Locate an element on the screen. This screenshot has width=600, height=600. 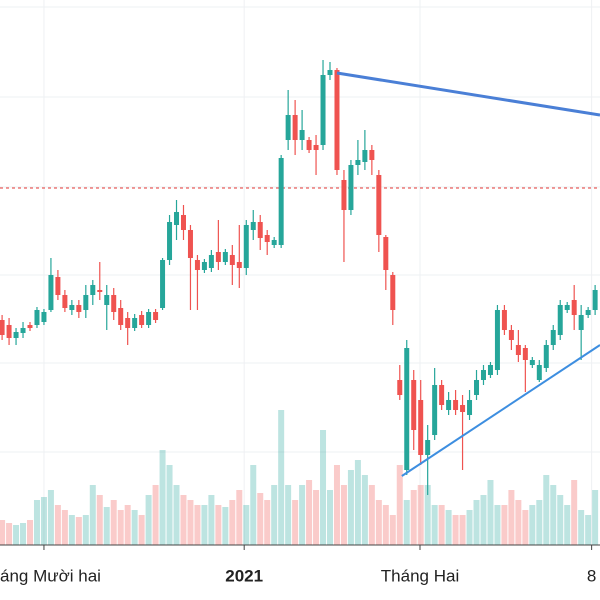
x-tick-label: áng Mười hai is located at coordinates (50, 575).